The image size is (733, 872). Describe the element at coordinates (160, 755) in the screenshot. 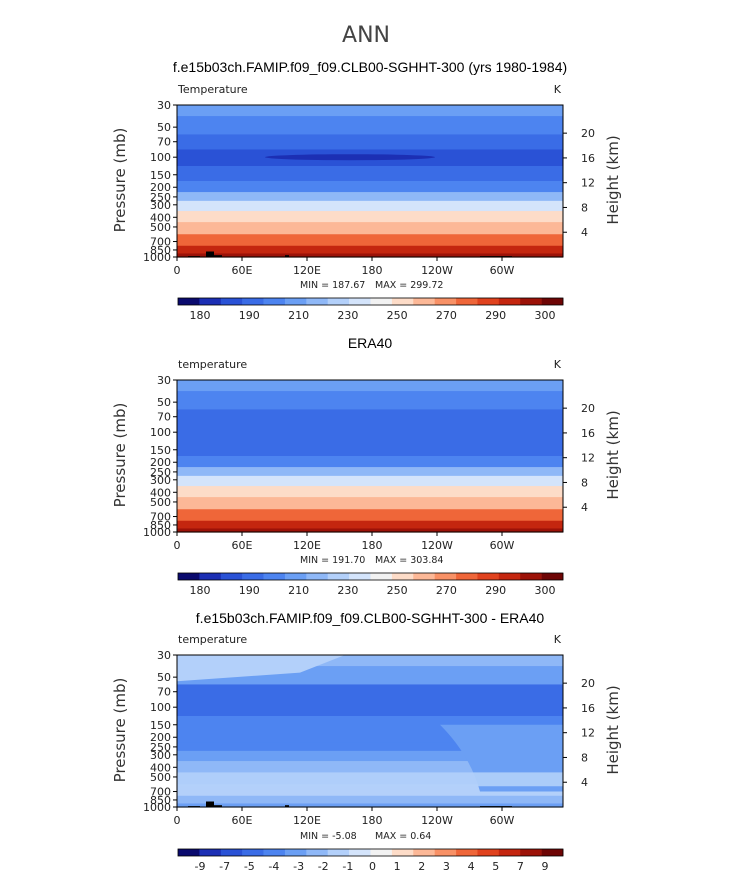

I see `y-tick-label: 300` at that location.